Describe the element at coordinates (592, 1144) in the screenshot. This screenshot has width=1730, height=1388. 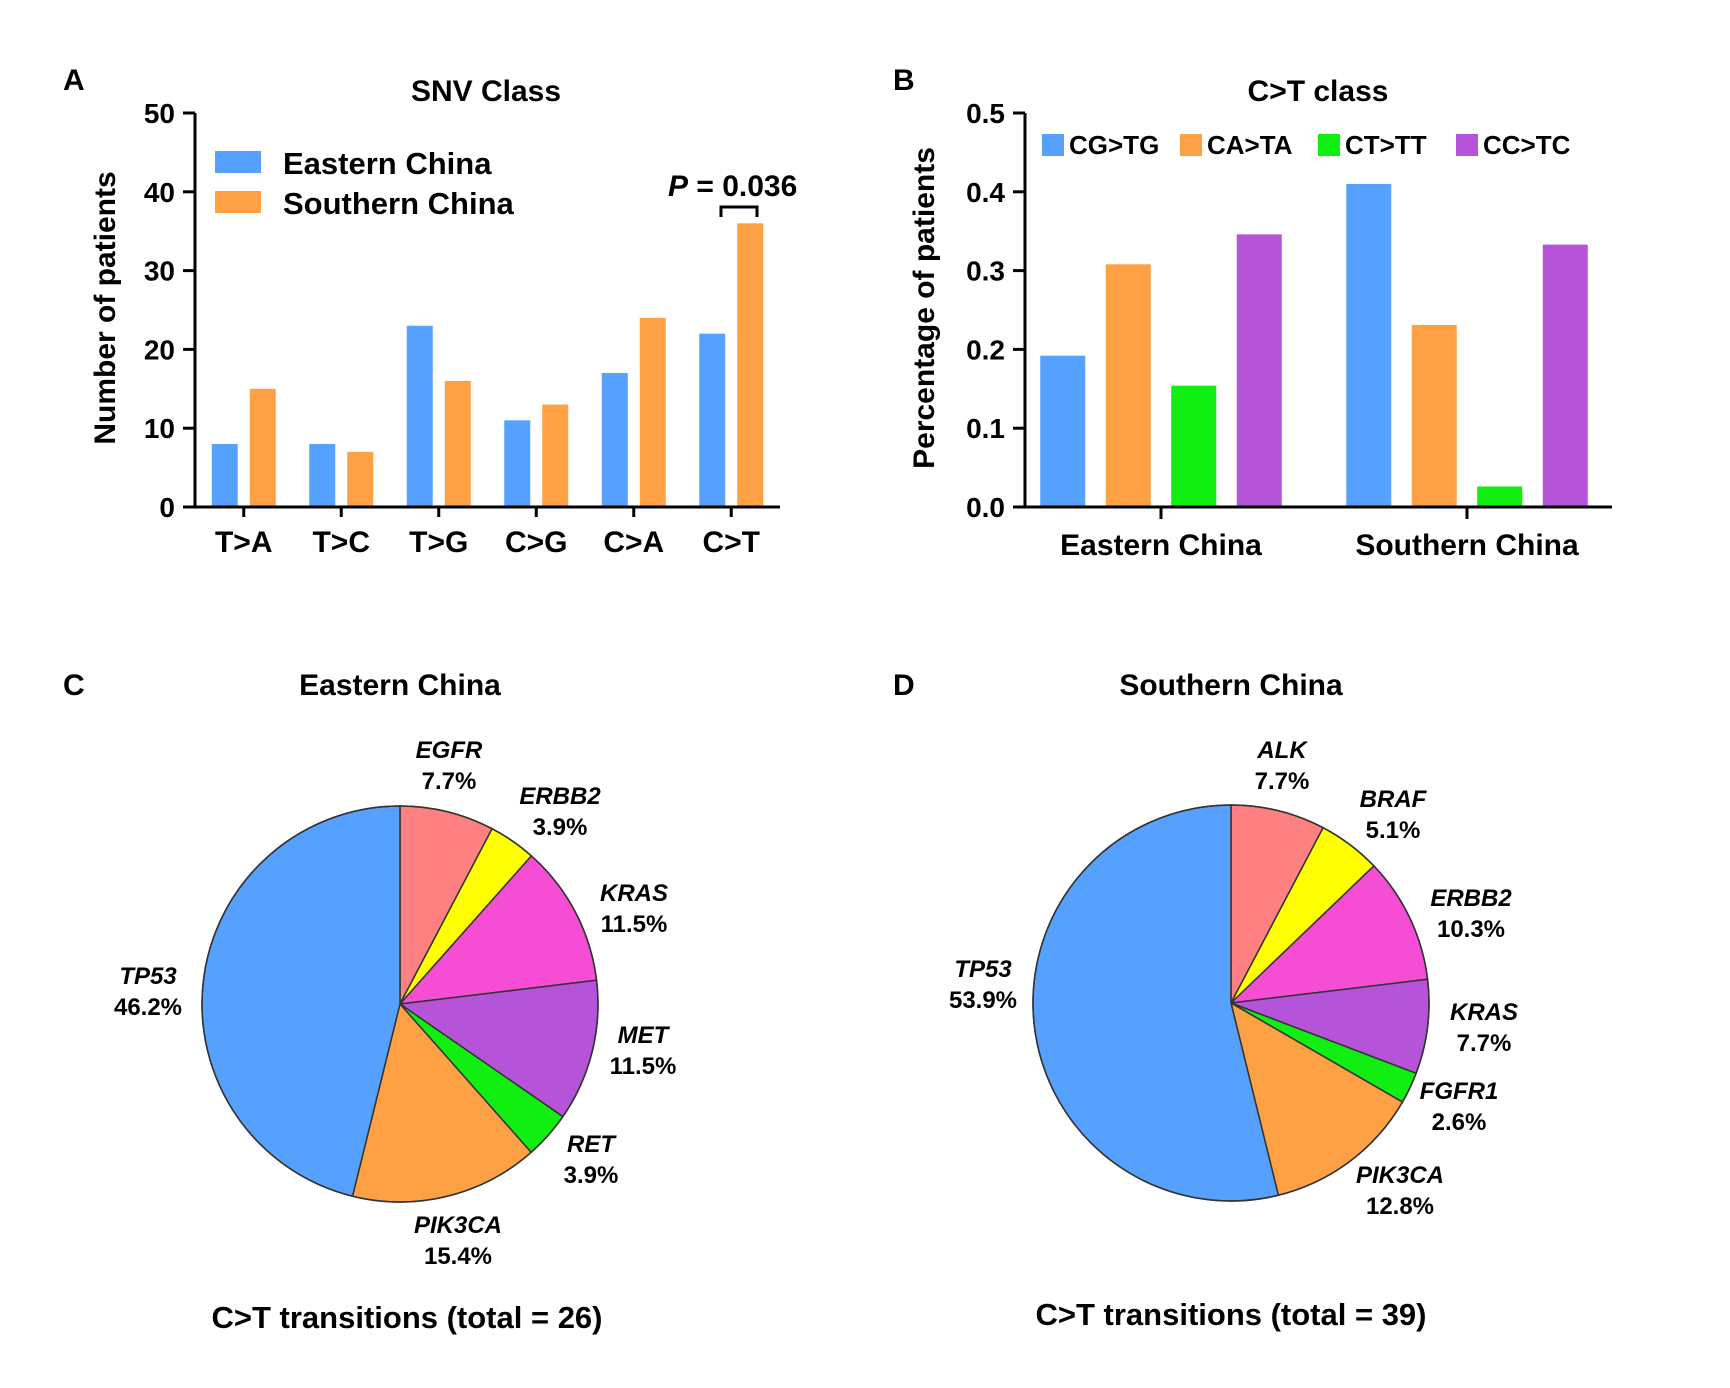
I see `pie-label-ret: RET` at that location.